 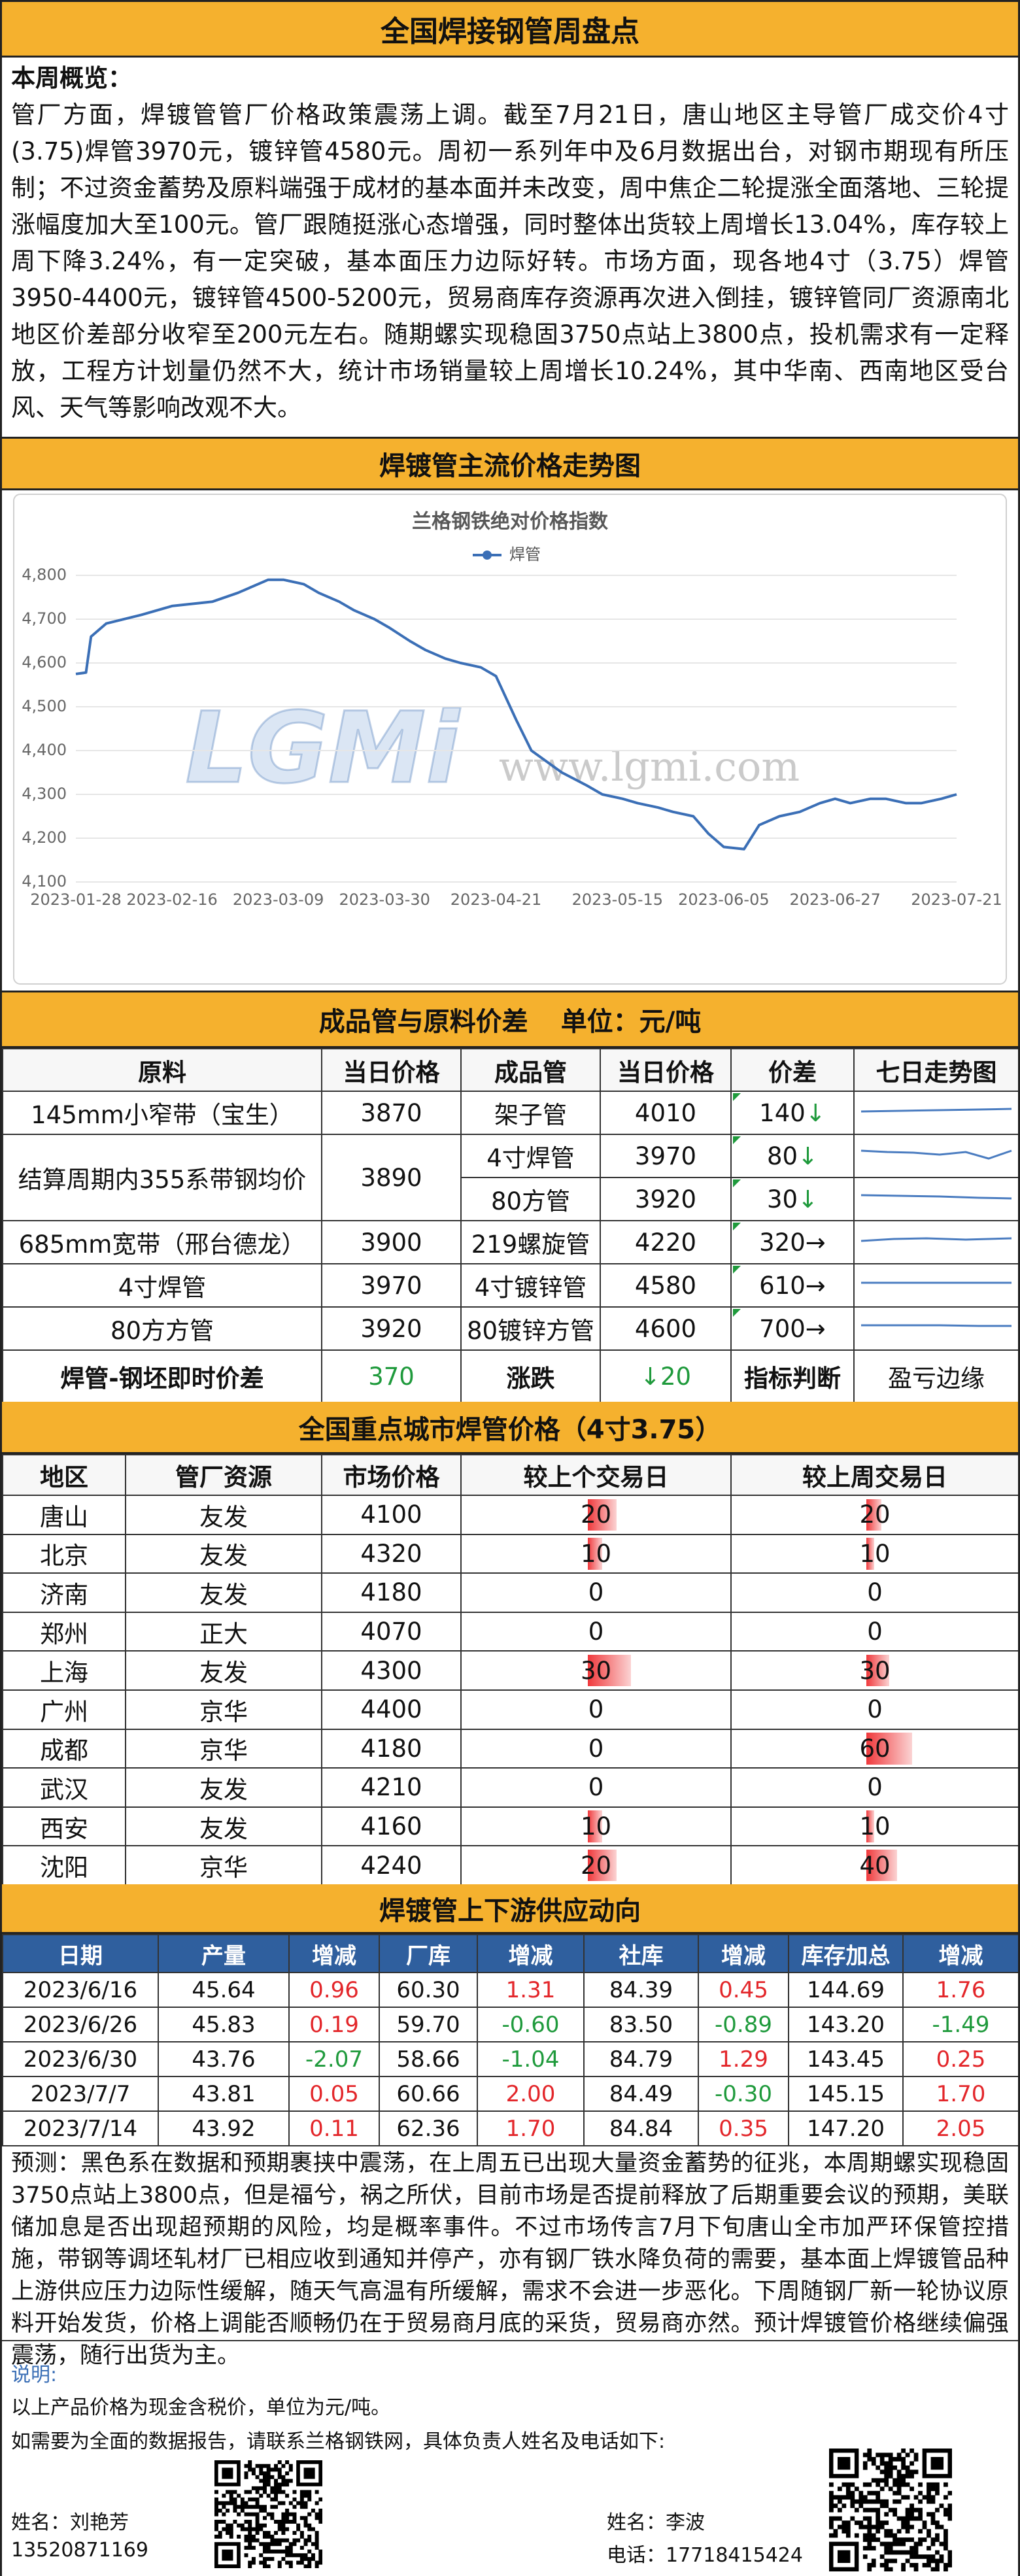 I want to click on change: 0.96, so click(x=334, y=1990).